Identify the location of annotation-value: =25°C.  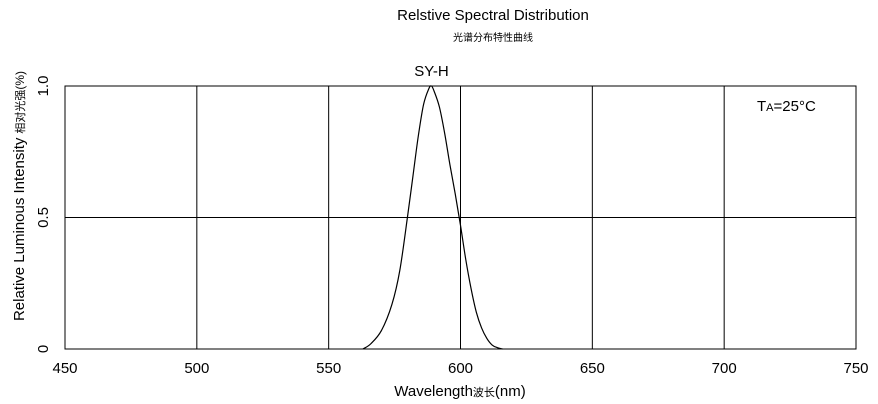
(795, 106).